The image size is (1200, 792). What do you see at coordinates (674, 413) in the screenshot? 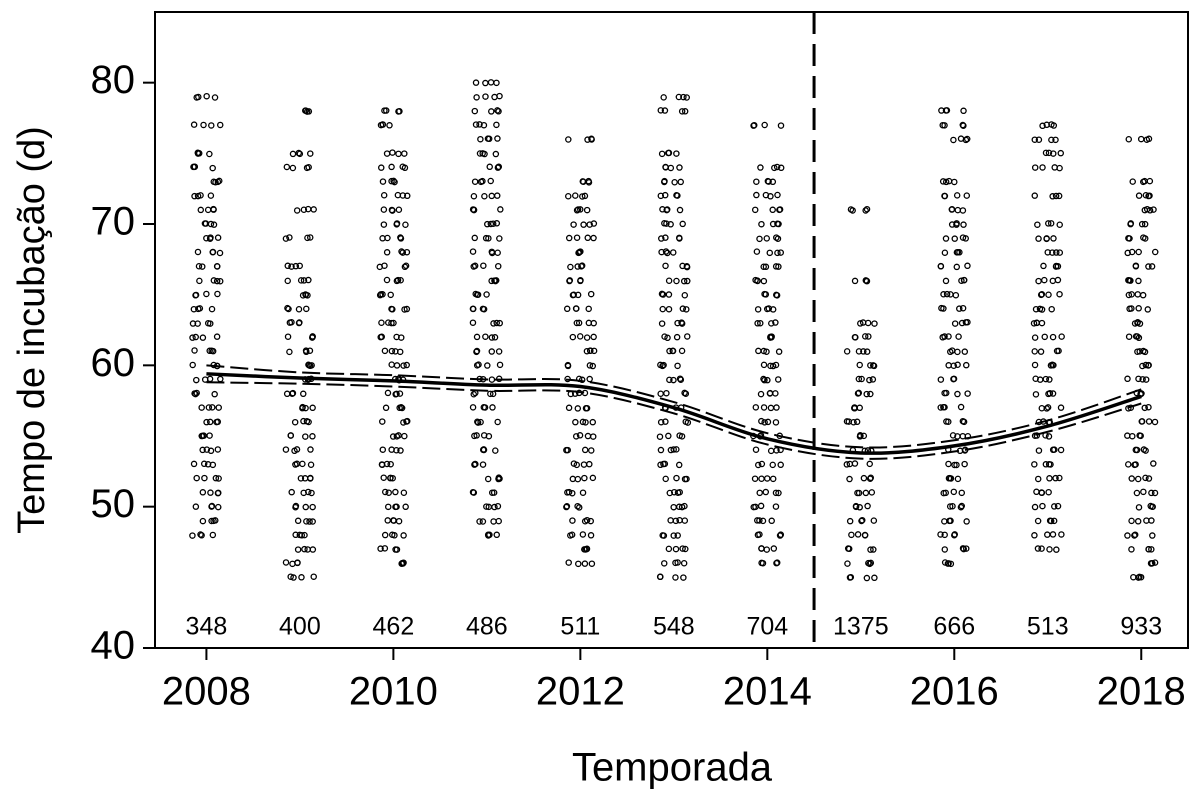
I see `fit-line` at bounding box center [674, 413].